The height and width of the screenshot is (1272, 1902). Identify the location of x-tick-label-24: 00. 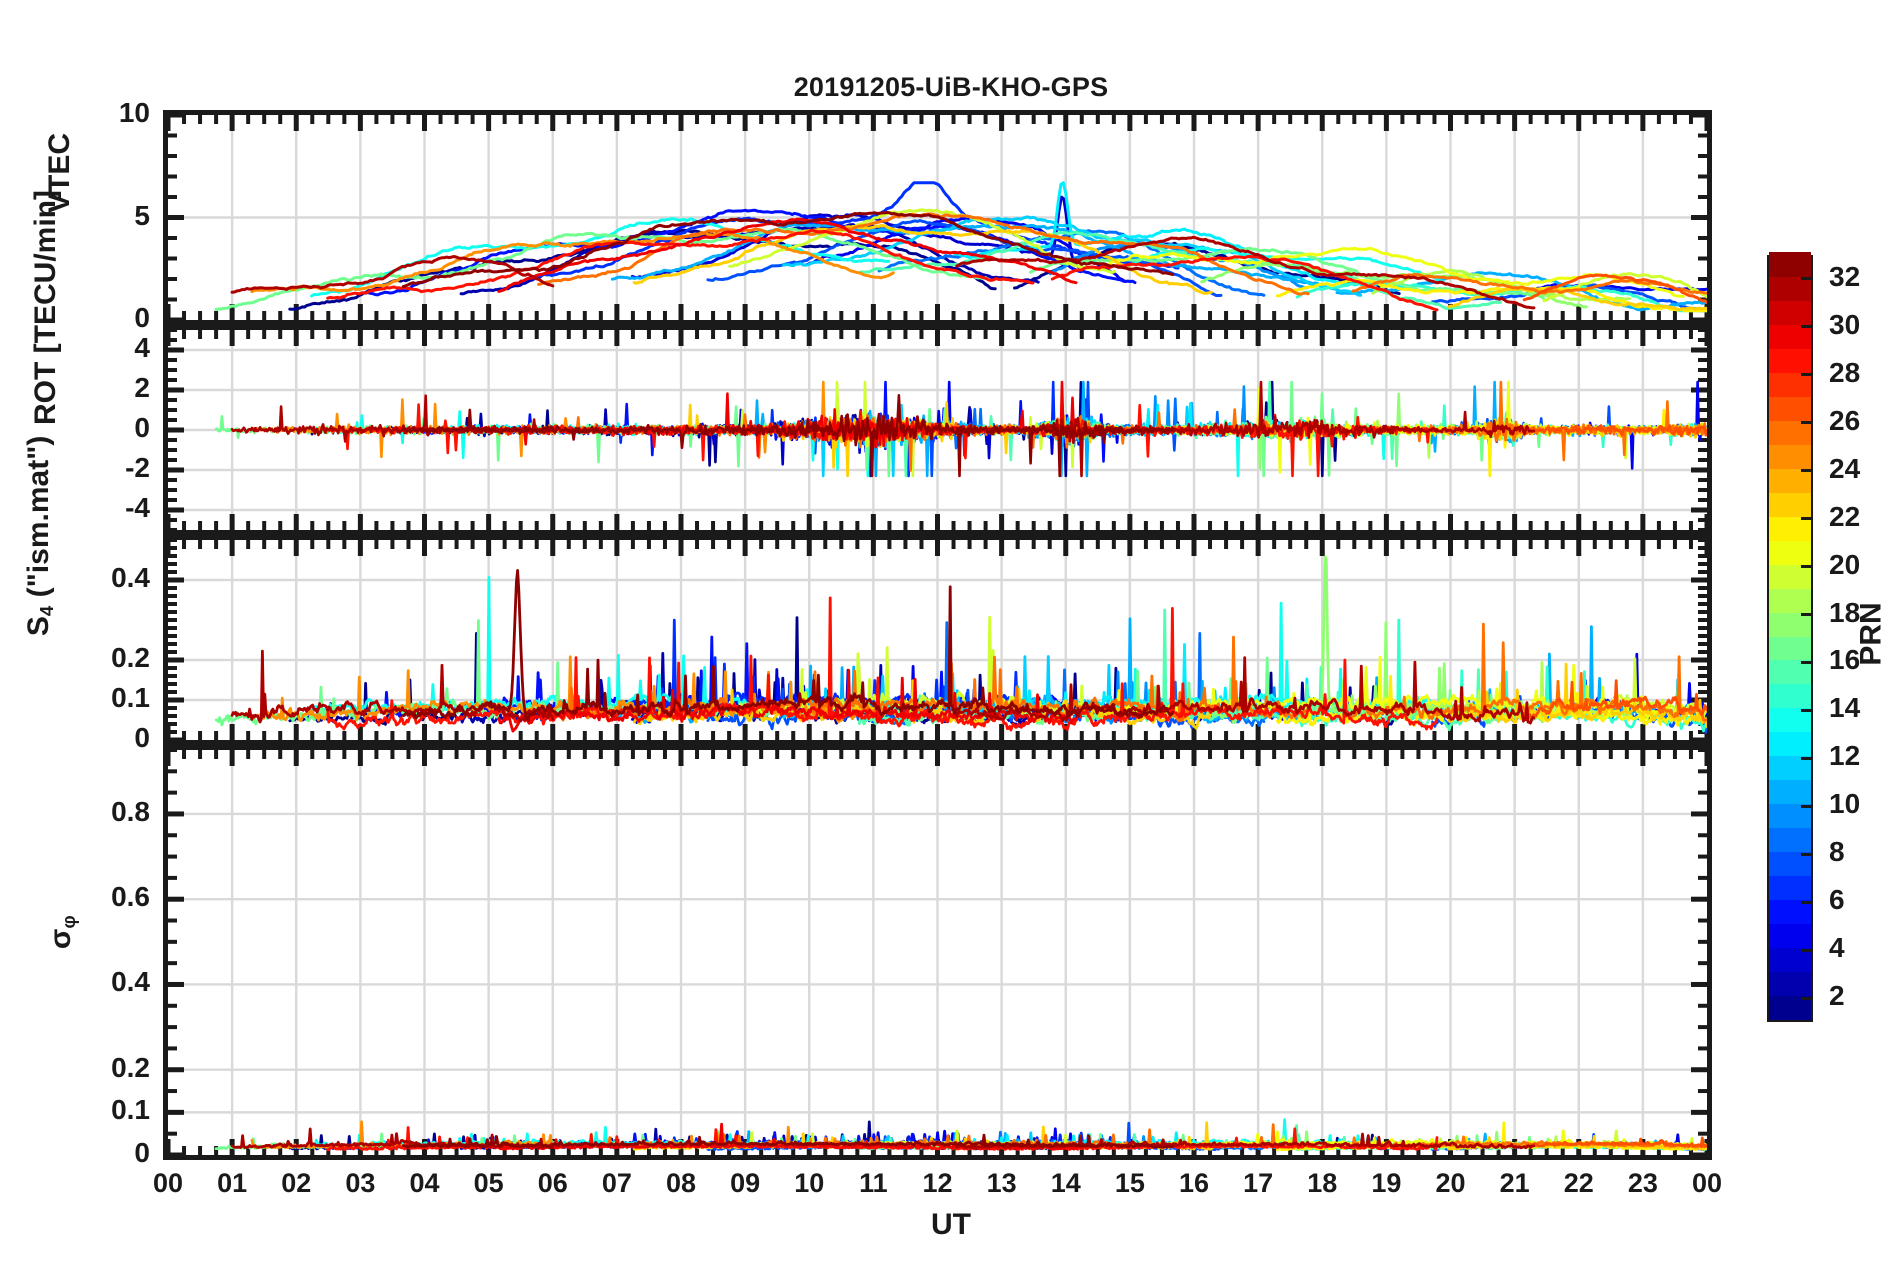
(1707, 1183).